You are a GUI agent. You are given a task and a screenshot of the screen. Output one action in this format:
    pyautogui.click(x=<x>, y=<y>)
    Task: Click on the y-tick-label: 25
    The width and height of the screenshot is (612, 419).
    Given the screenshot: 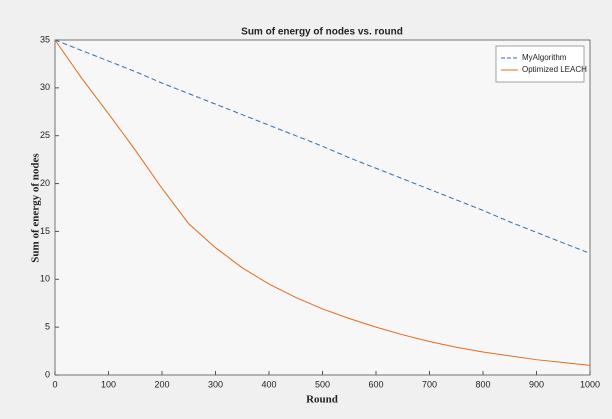 What is the action you would take?
    pyautogui.click(x=45, y=135)
    